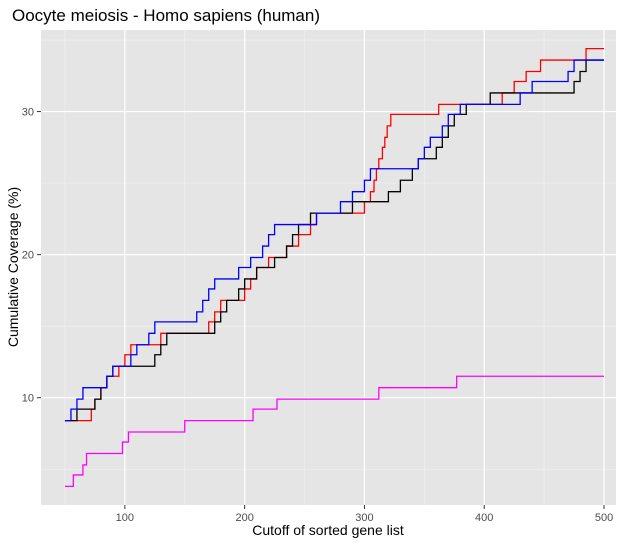 The image size is (624, 546). Describe the element at coordinates (125, 518) in the screenshot. I see `x-tick-label: 100` at that location.